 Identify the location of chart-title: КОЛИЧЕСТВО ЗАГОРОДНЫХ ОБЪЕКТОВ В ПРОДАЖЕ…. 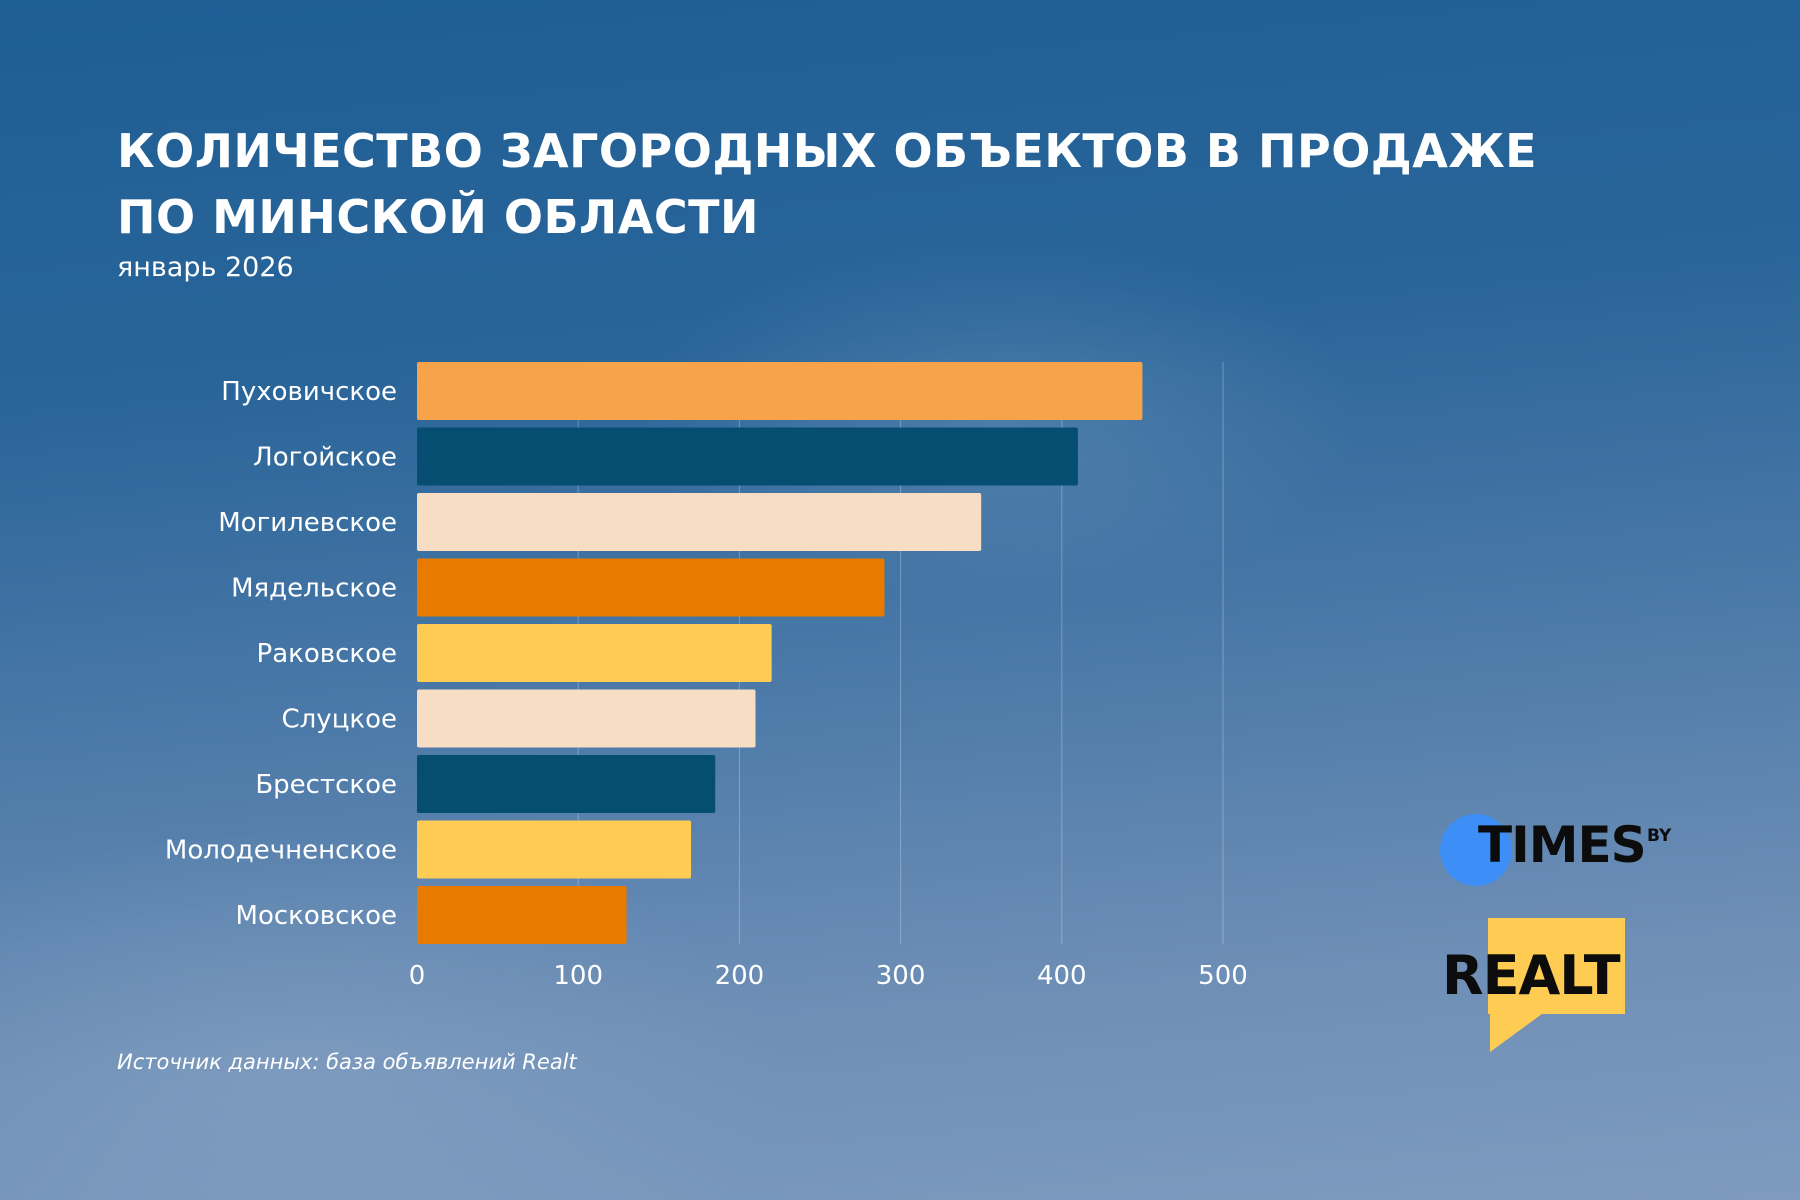
(827, 184).